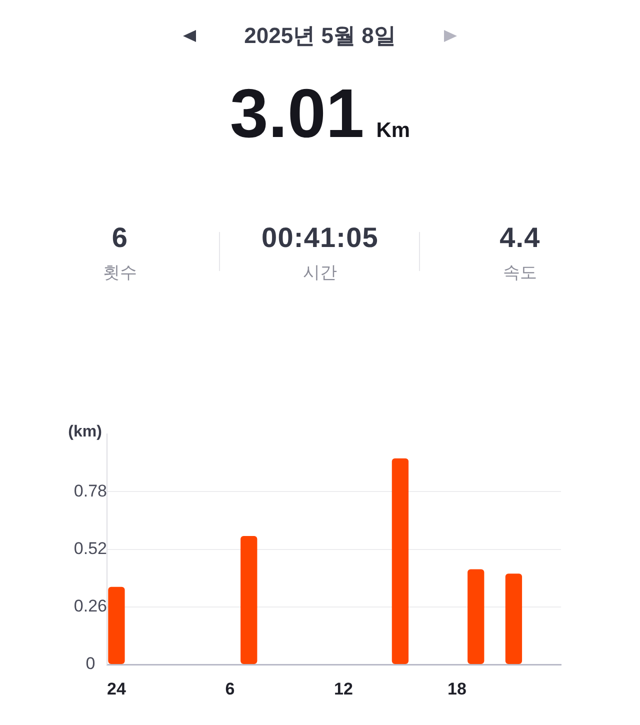  I want to click on chart-title: 2025년 5월 8일, so click(320, 36).